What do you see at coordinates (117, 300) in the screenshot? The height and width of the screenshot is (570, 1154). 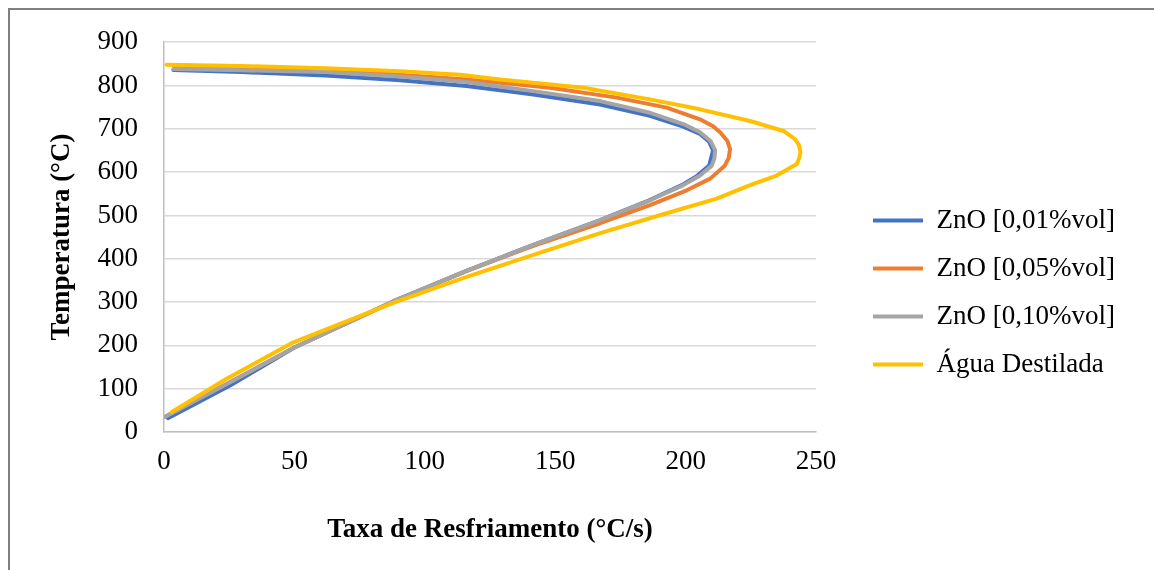 I see `y-tick-label: 300` at bounding box center [117, 300].